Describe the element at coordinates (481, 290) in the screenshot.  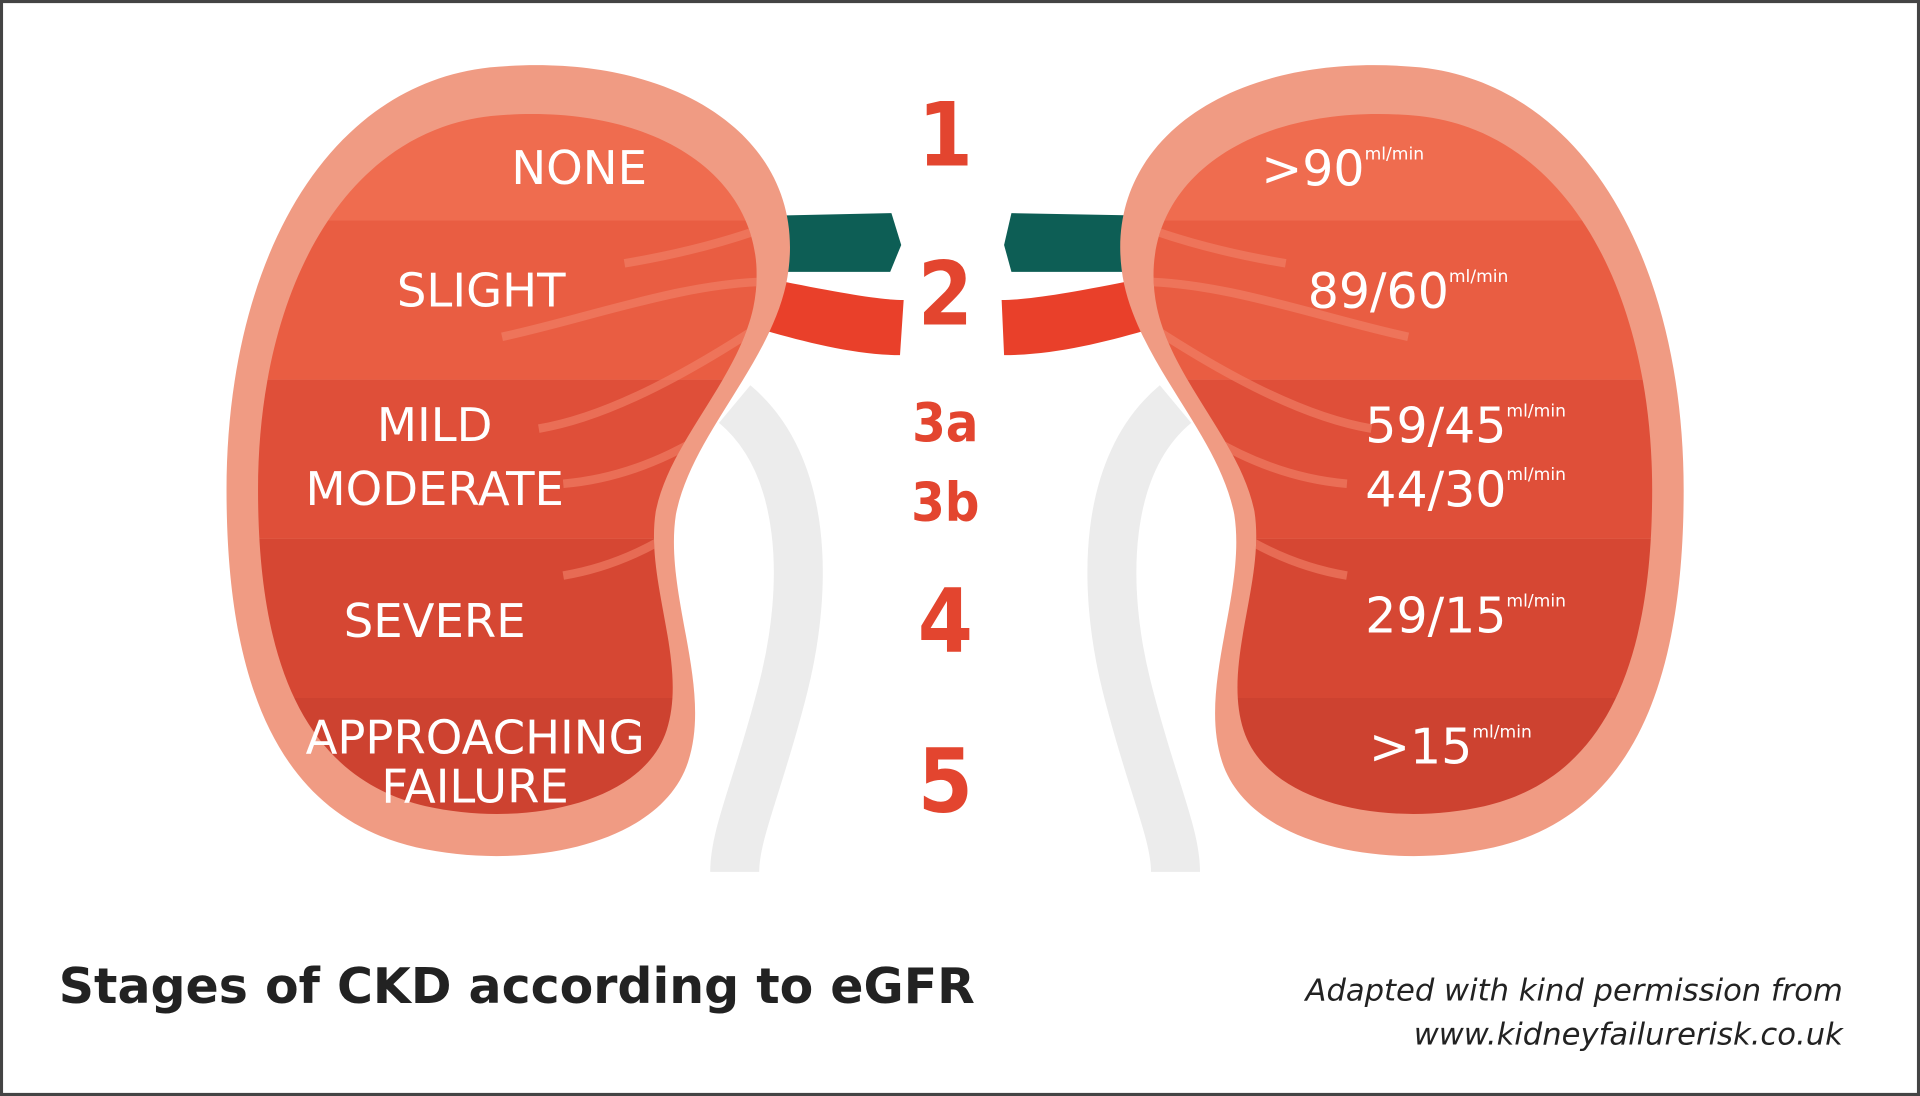
I see `stage-label: SLIGHT` at that location.